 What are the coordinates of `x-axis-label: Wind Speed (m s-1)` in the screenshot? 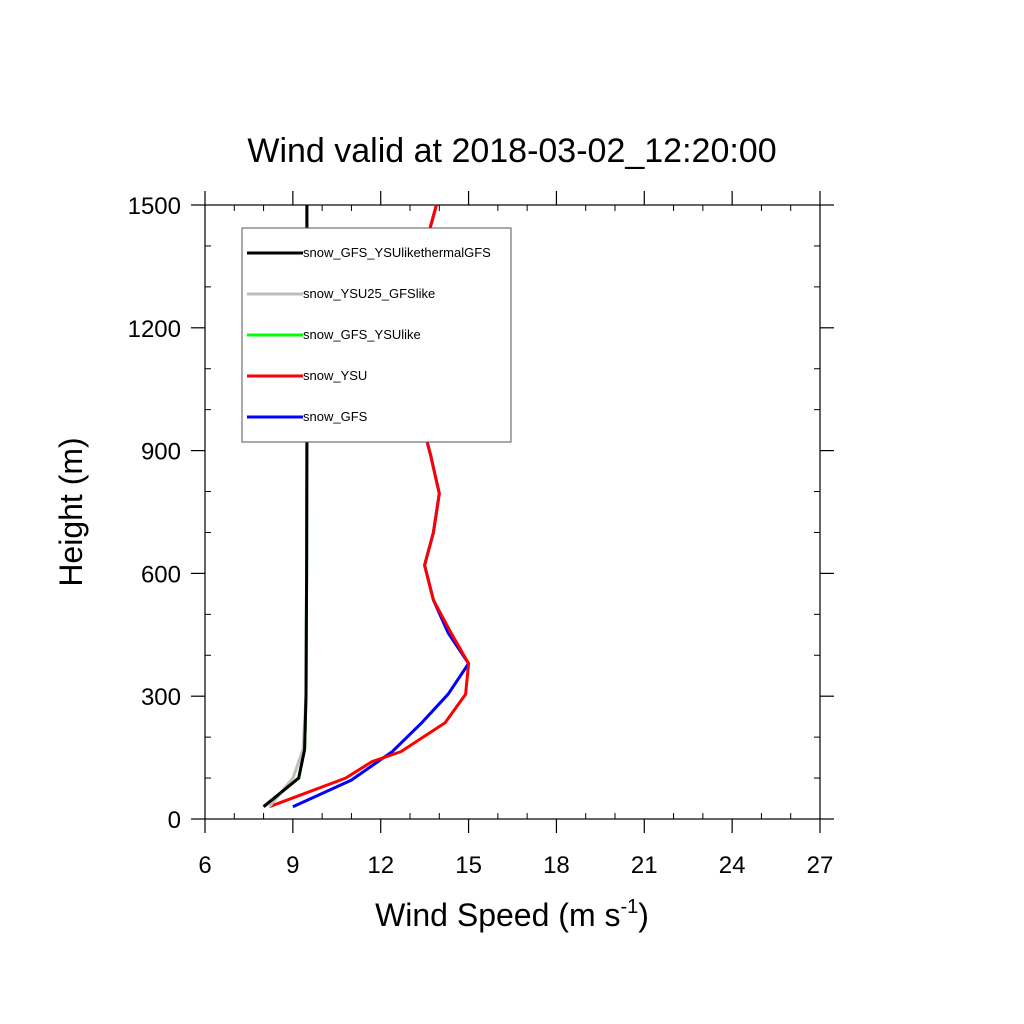 It's located at (512, 914).